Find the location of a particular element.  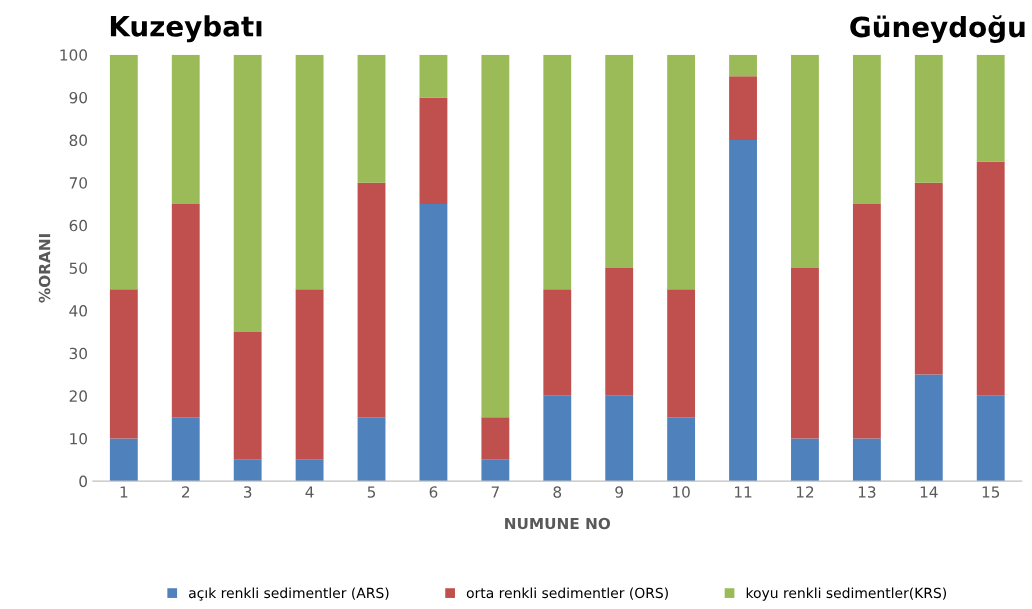

x-axis-title: NUMUNE NO is located at coordinates (558, 523).